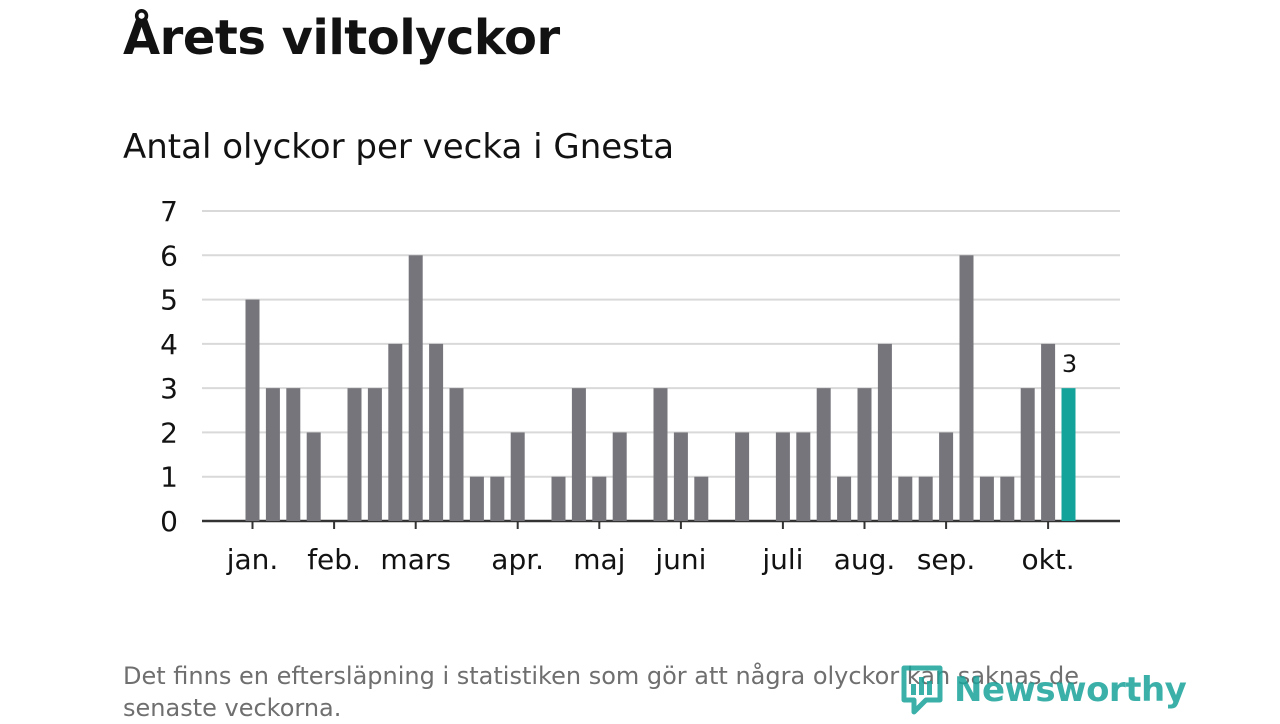  What do you see at coordinates (599, 559) in the screenshot?
I see `x-tick-label: maj` at bounding box center [599, 559].